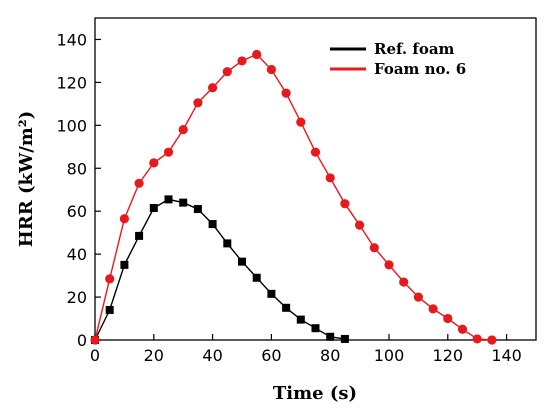 This screenshot has height=413, width=550. What do you see at coordinates (82, 340) in the screenshot?
I see `y-tick-label: 0` at bounding box center [82, 340].